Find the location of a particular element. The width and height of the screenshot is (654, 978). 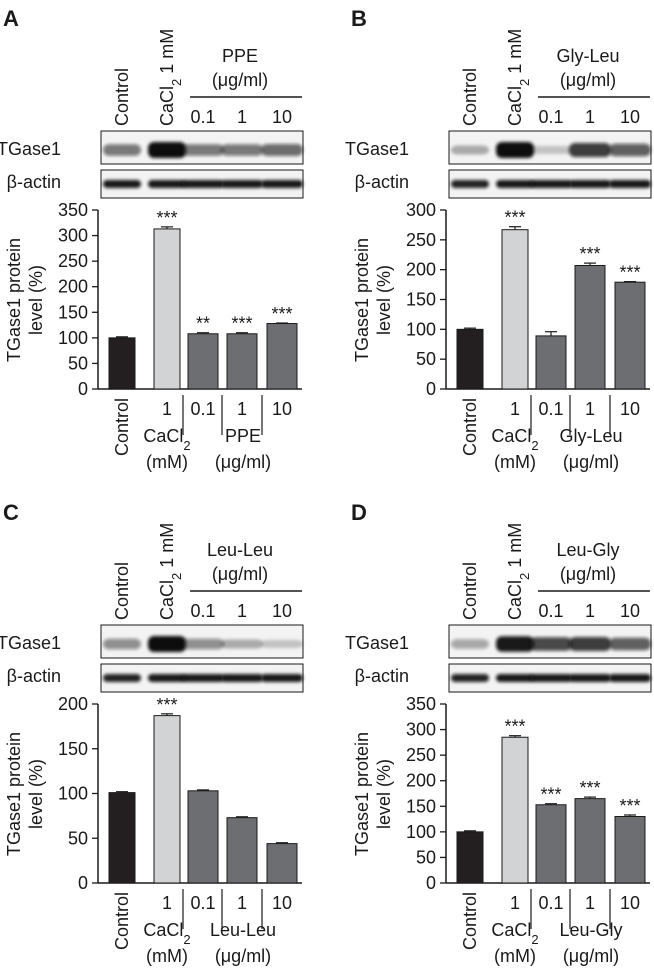

x-group-label-treatment: PPE is located at coordinates (243, 436).